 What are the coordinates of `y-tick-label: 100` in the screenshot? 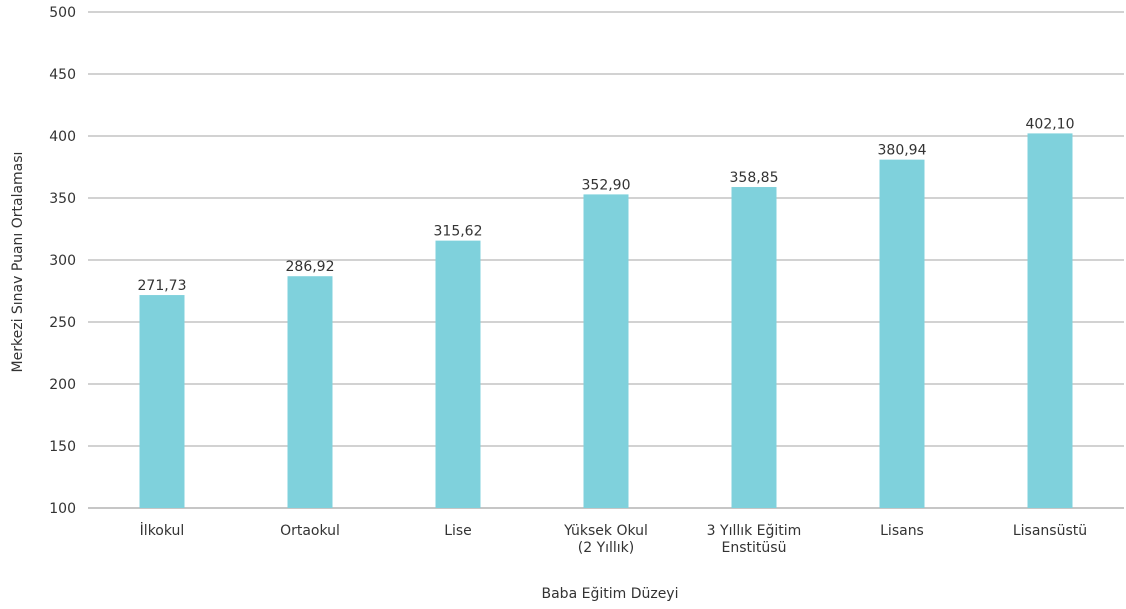 It's located at (62, 509).